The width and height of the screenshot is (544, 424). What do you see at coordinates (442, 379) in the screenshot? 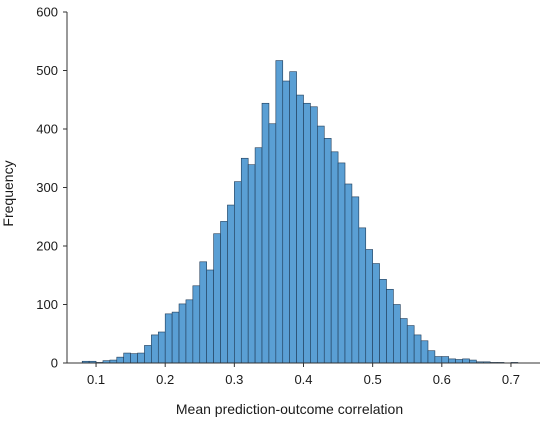
I see `x-tick-label: 0.6` at bounding box center [442, 379].